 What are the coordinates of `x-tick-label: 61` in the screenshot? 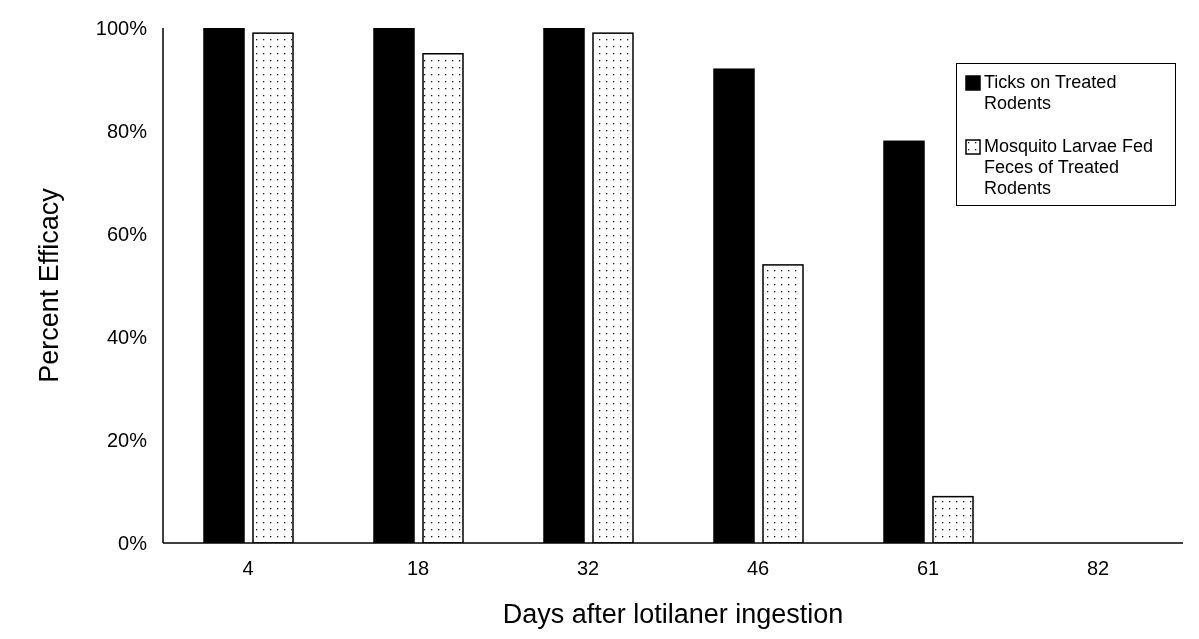 It's located at (928, 568).